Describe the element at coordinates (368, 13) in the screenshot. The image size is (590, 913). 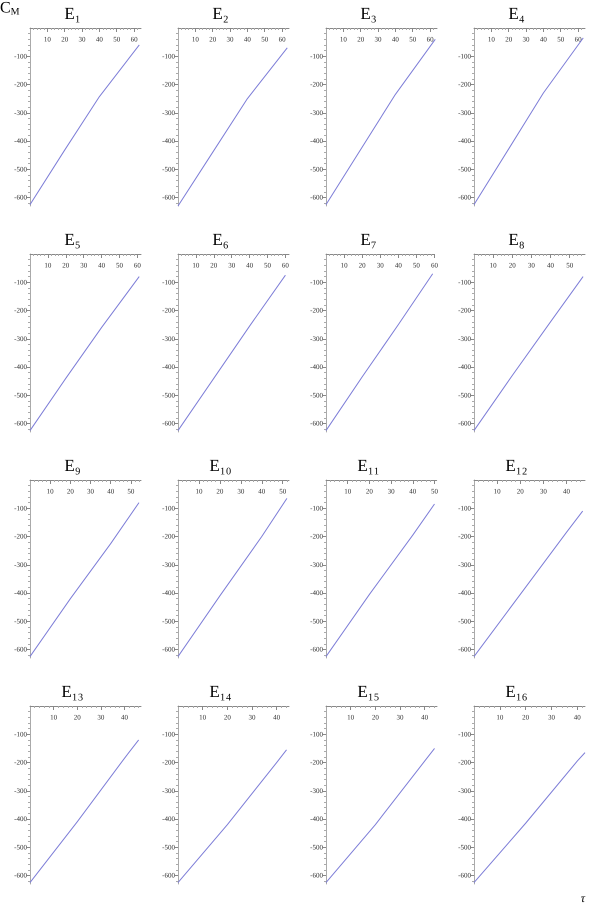
I see `chart-title: E₃` at that location.